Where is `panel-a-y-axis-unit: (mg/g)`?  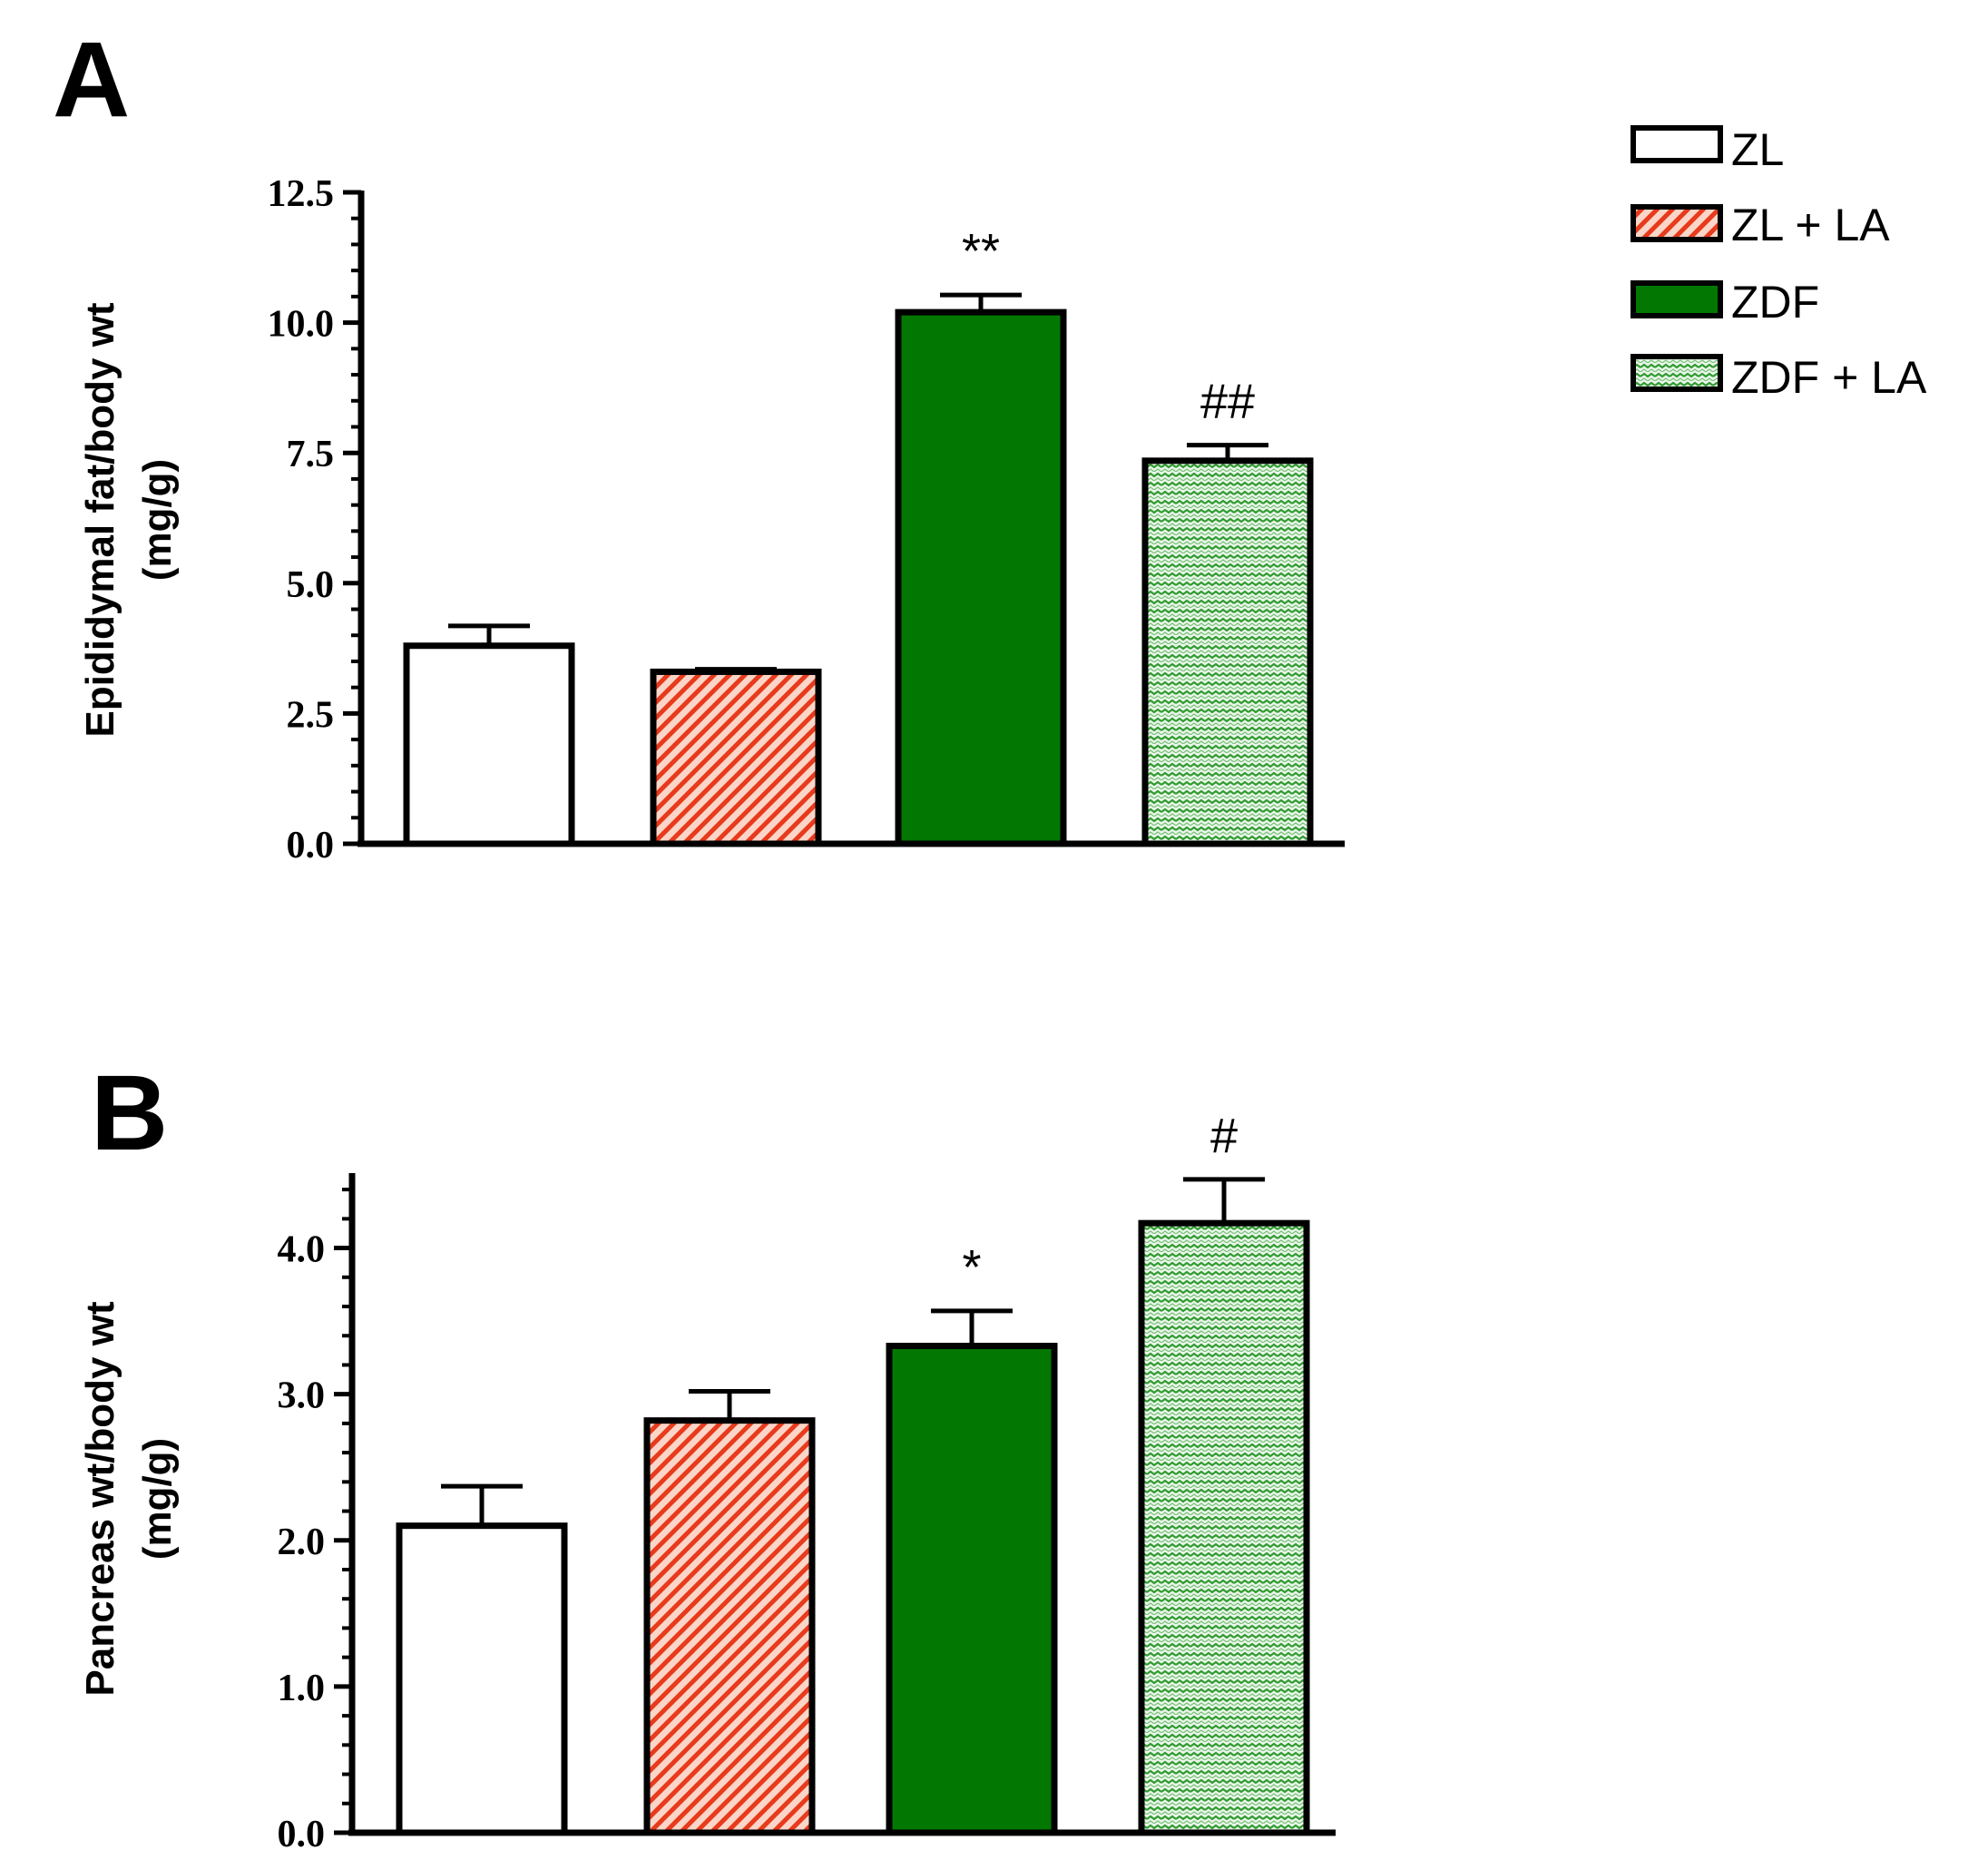
panel-a-y-axis-unit: (mg/g) is located at coordinates (157, 520).